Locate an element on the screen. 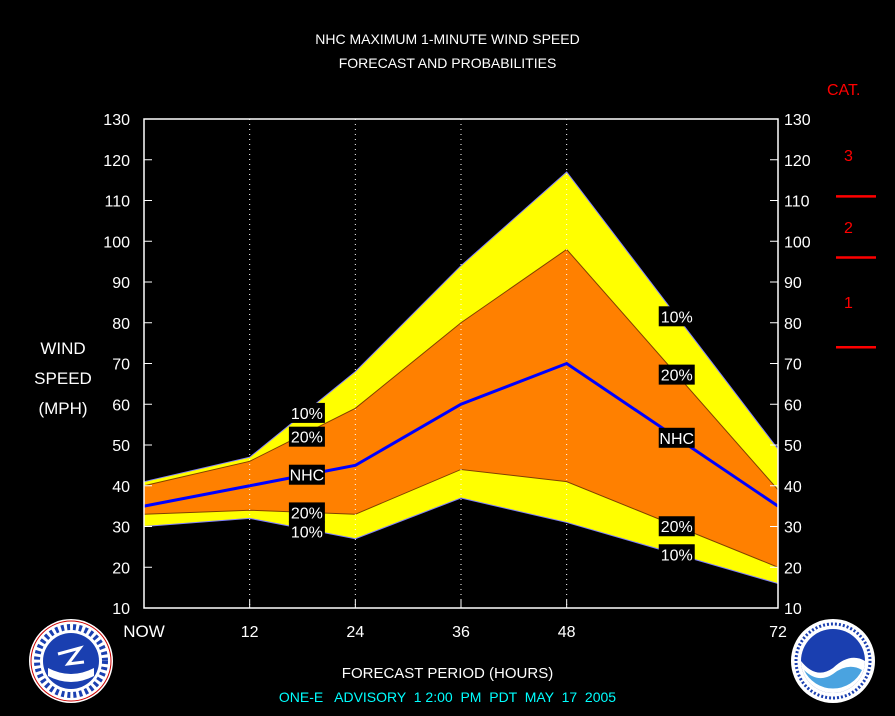  y-tick-label-left: 10 is located at coordinates (121, 609).